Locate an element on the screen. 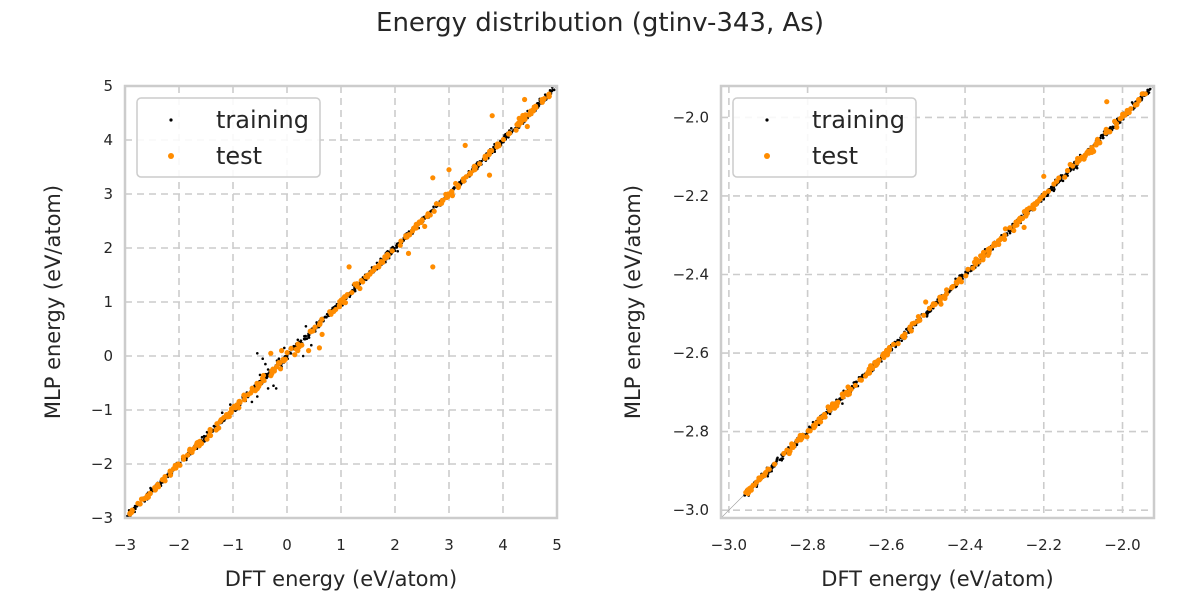 Image resolution: width=1200 pixels, height=600 pixels. y-tick-label: 1 is located at coordinates (108, 302).